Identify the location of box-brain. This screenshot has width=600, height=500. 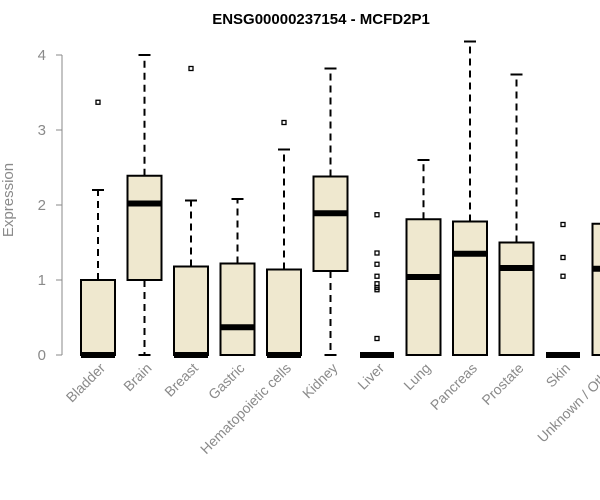
(144, 205).